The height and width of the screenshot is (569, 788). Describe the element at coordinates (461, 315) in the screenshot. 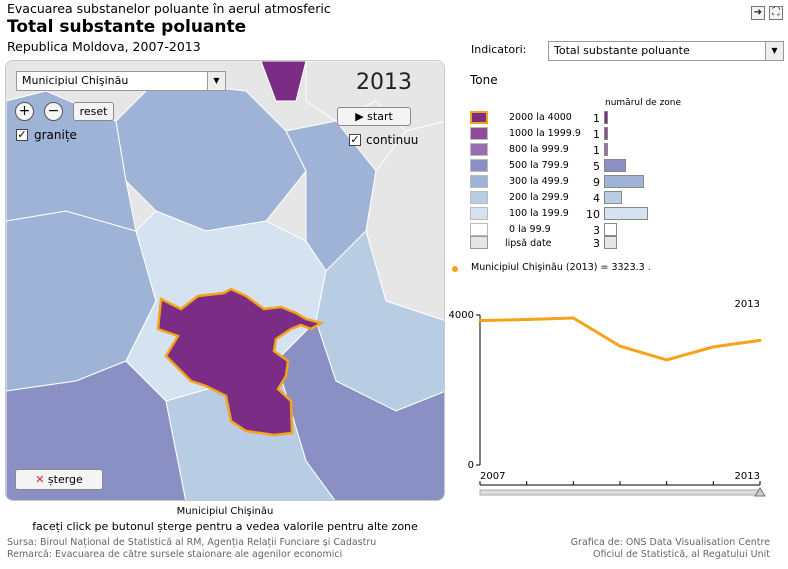

I see `y-tick-label: 4000` at that location.